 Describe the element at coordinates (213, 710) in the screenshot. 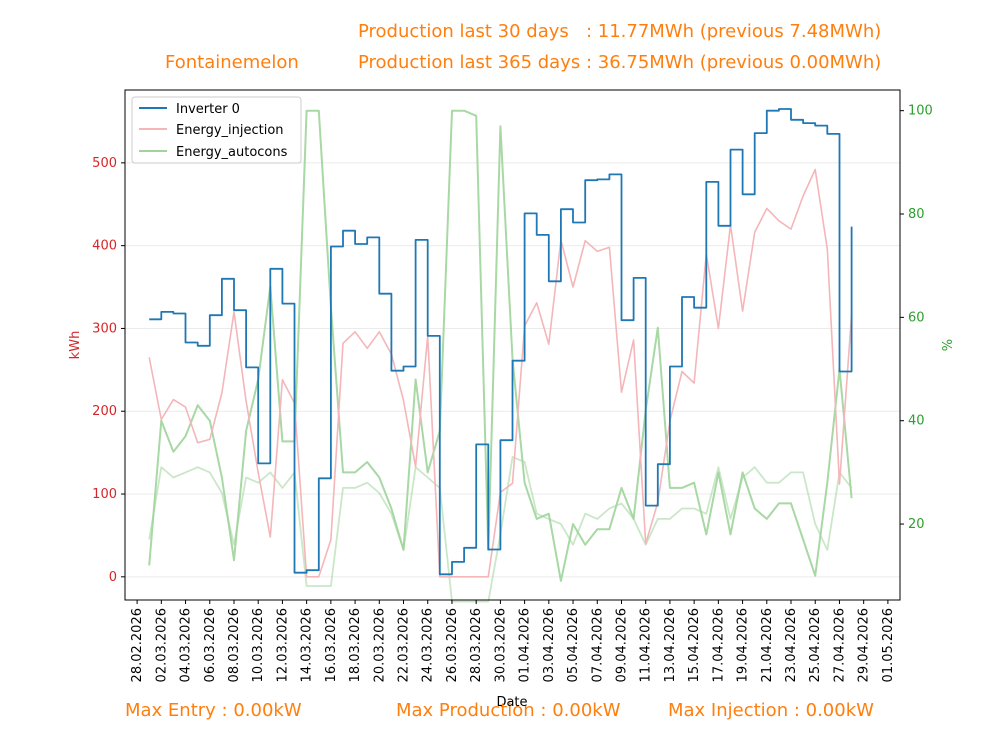

I see `footer-max-entry: Max Entry : 0.00kW` at that location.